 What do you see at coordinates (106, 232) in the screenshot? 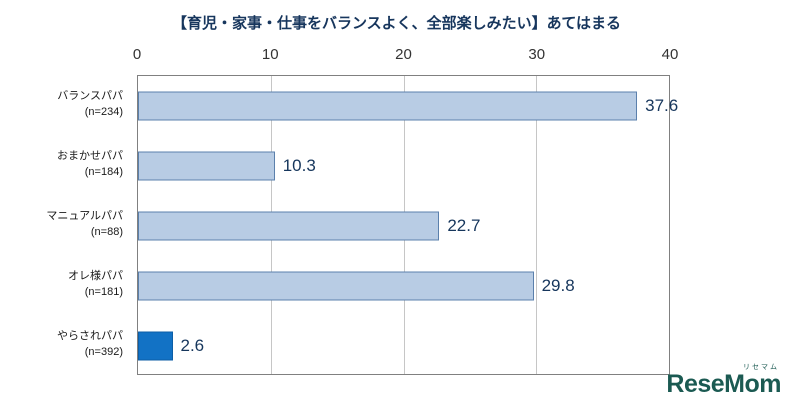
I see `category-sample-size: (n=88)` at bounding box center [106, 232].